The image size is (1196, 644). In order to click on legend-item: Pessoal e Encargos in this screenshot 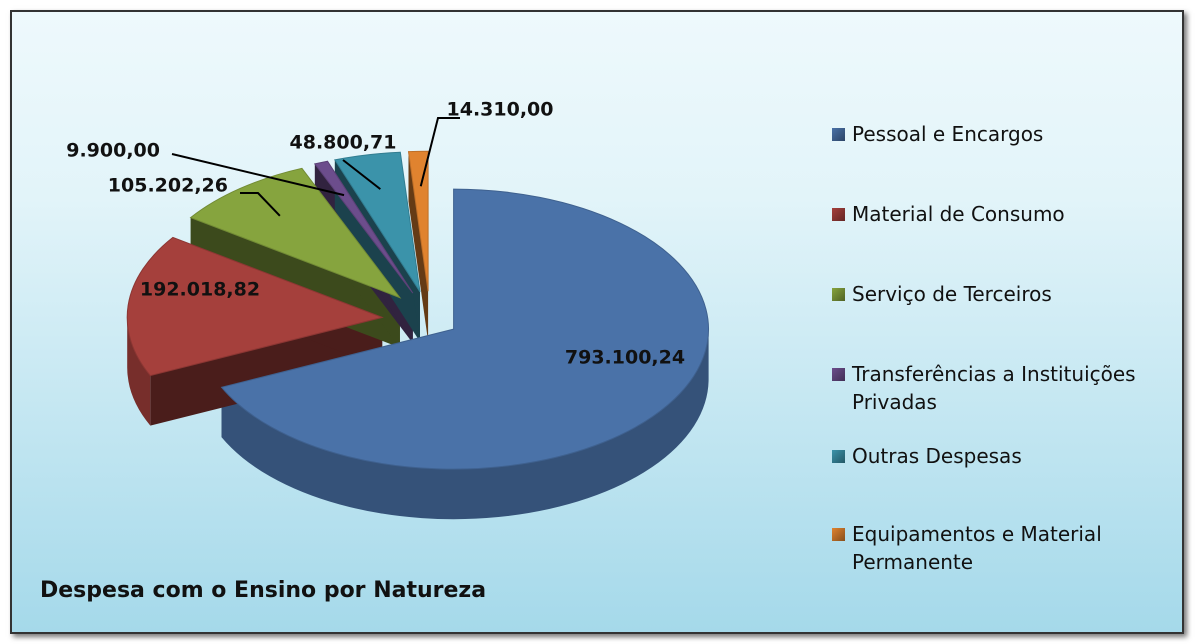, I will do `click(995, 134)`.